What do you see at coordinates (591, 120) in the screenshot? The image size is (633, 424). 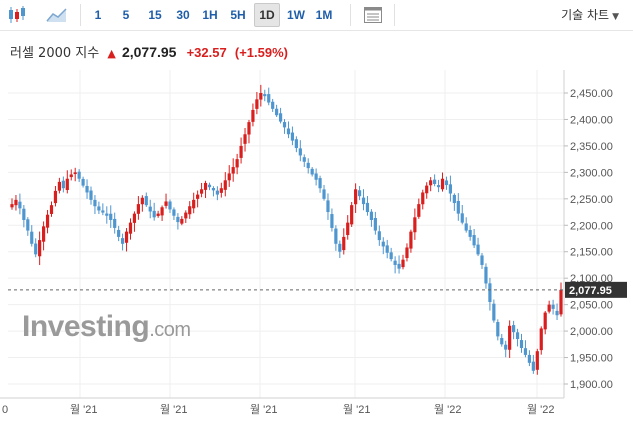 I see `y-tick-label: 2,400.00` at bounding box center [591, 120].